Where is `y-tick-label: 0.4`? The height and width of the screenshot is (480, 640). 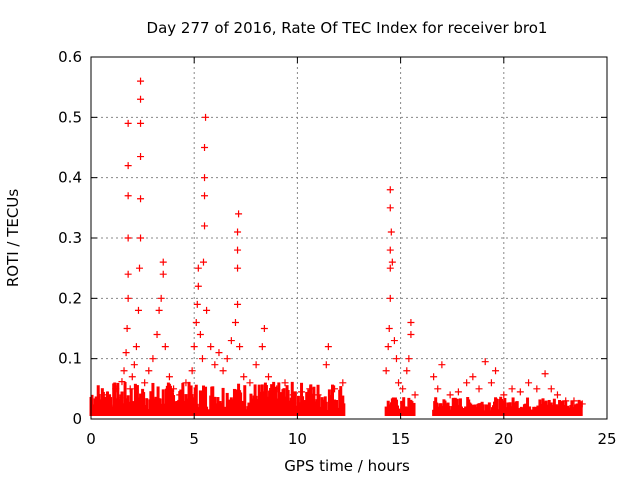 y-tick-label: 0.4 is located at coordinates (70, 178).